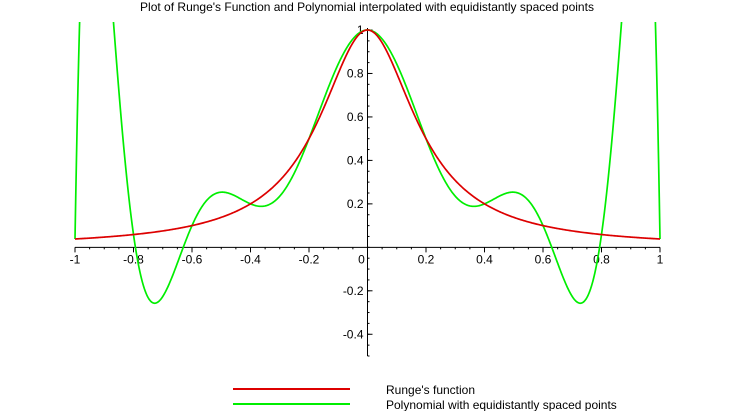 Image resolution: width=735 pixels, height=411 pixels. Describe the element at coordinates (361, 259) in the screenshot. I see `x-tick-label: 0` at that location.